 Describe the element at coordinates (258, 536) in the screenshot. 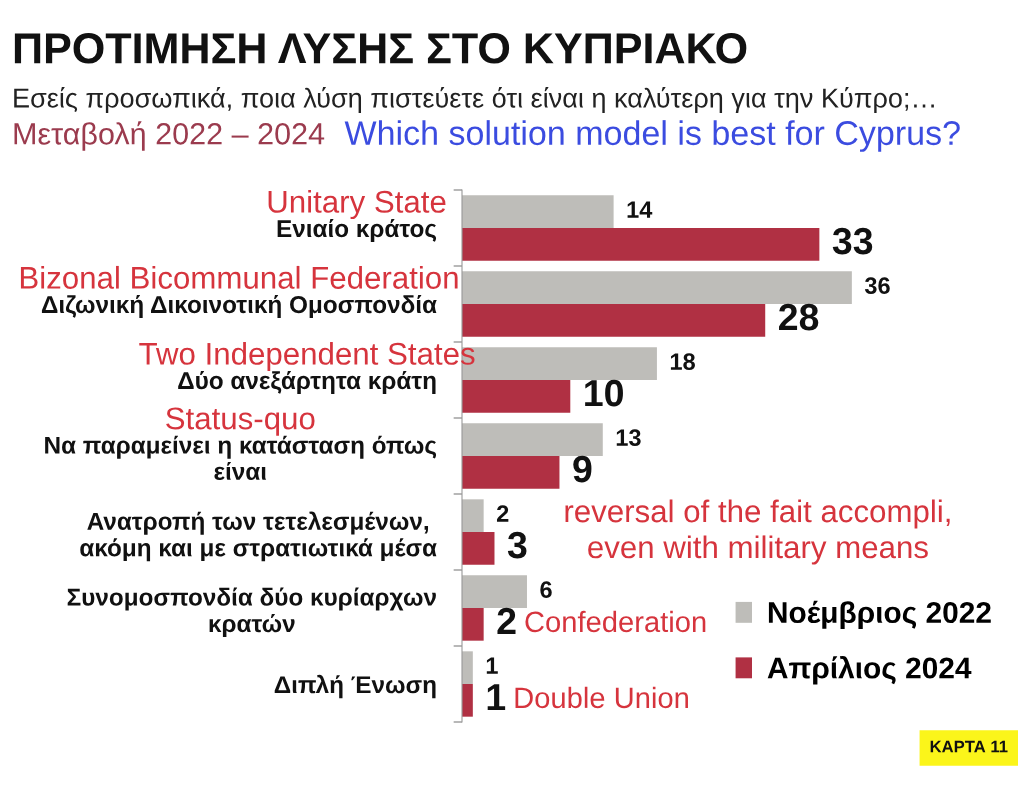

I see `y-tick-label: Ανατροπή των τετελεσμένων, ακόμη και με στρατιωτικά μέσα` at that location.